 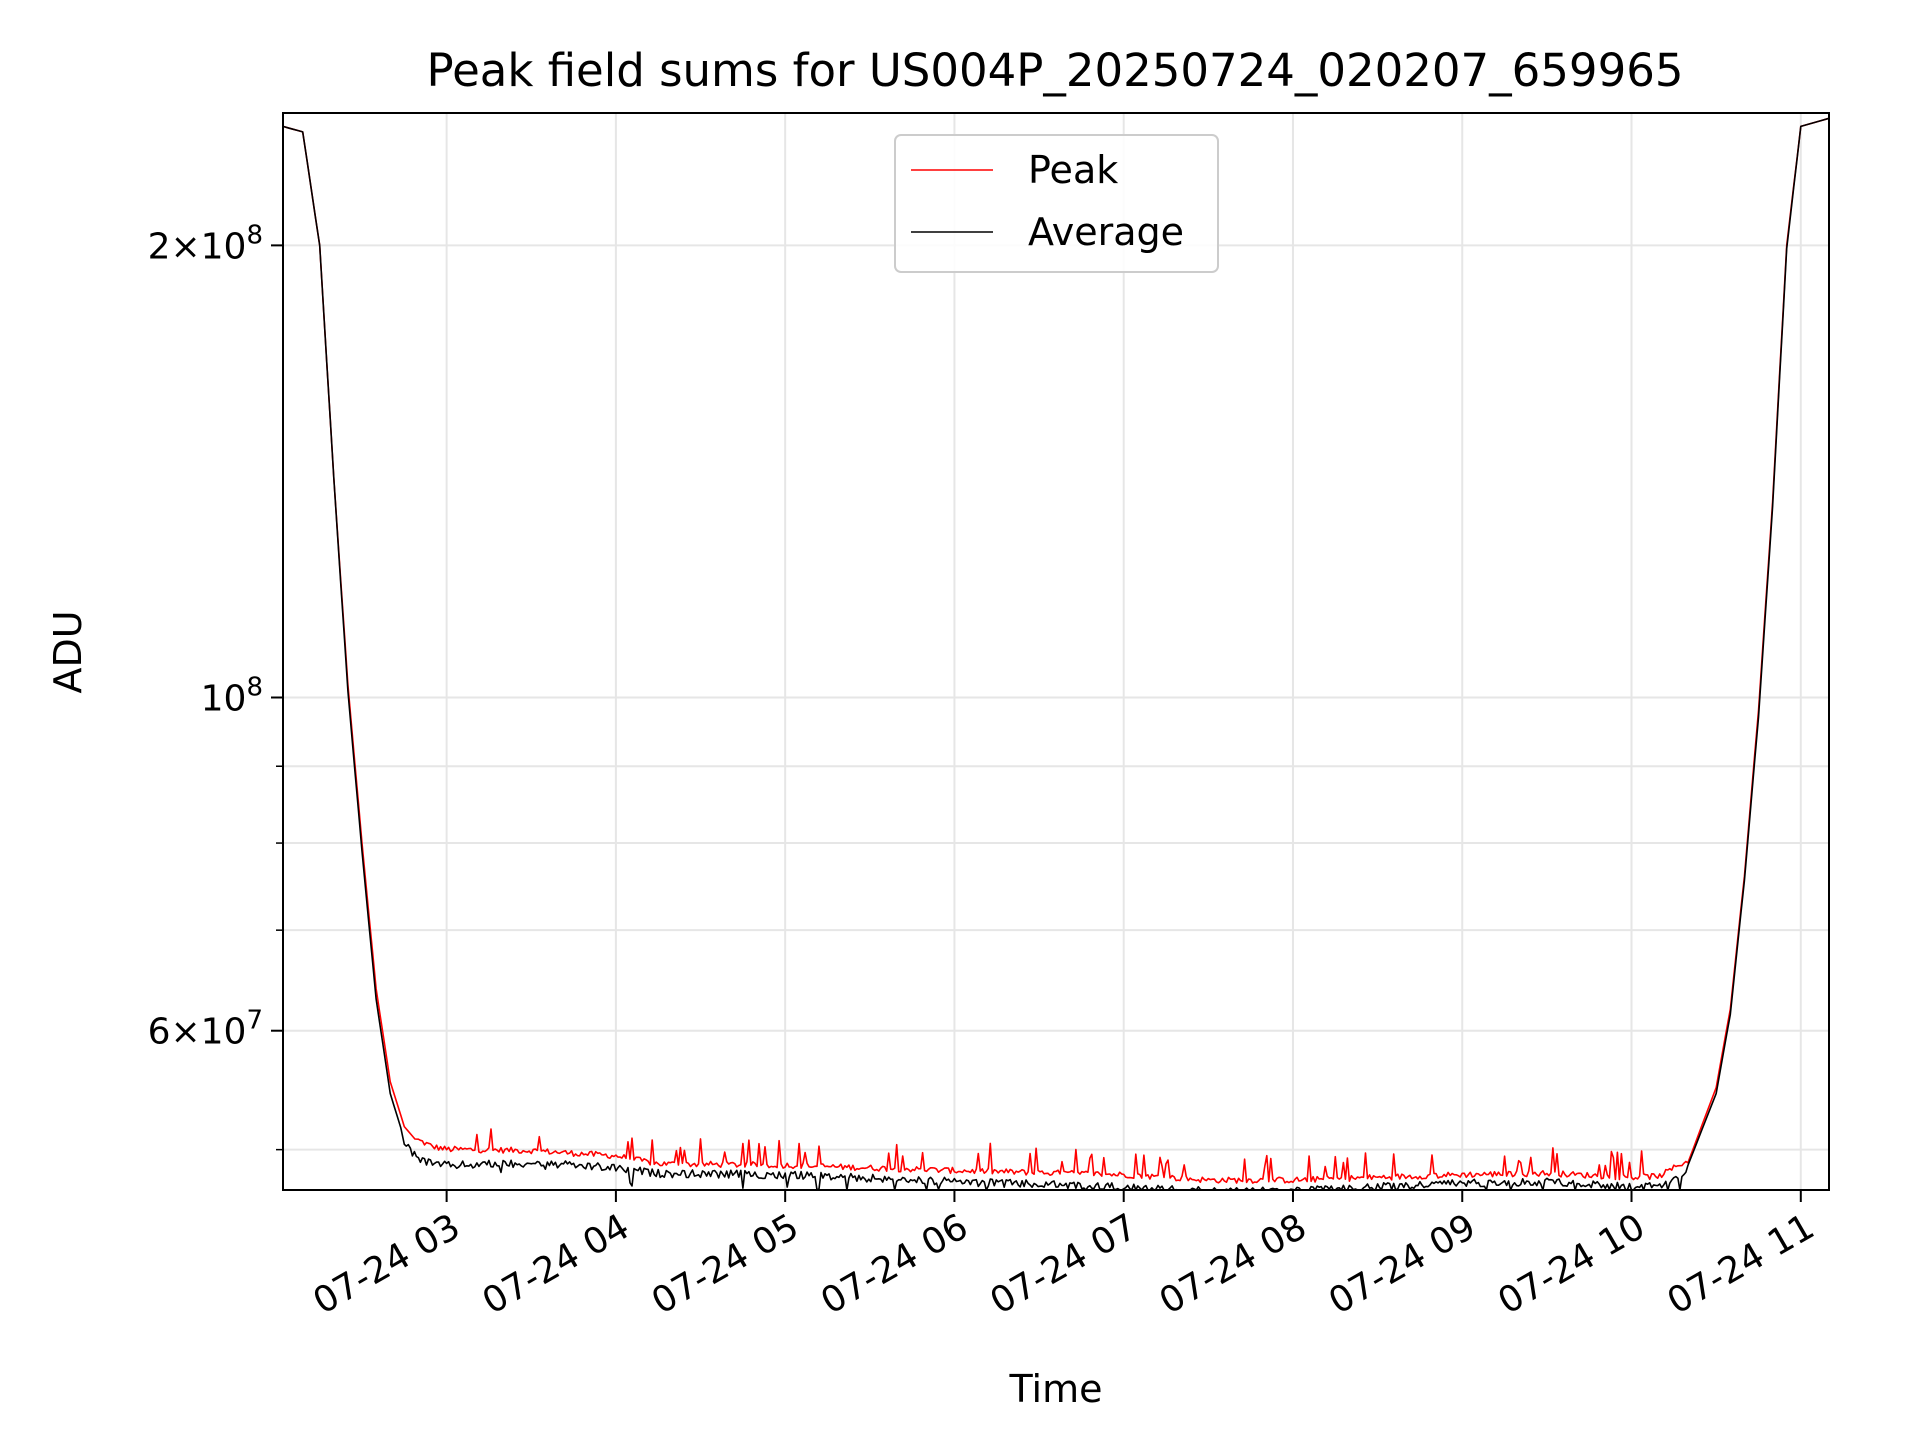 I want to click on x-axis-label: Time, so click(x=1056, y=1389).